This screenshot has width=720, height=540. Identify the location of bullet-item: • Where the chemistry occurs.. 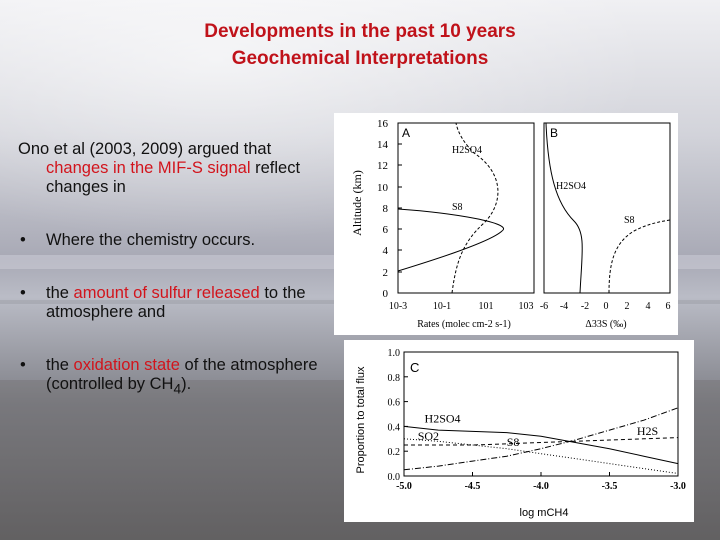
(168, 240).